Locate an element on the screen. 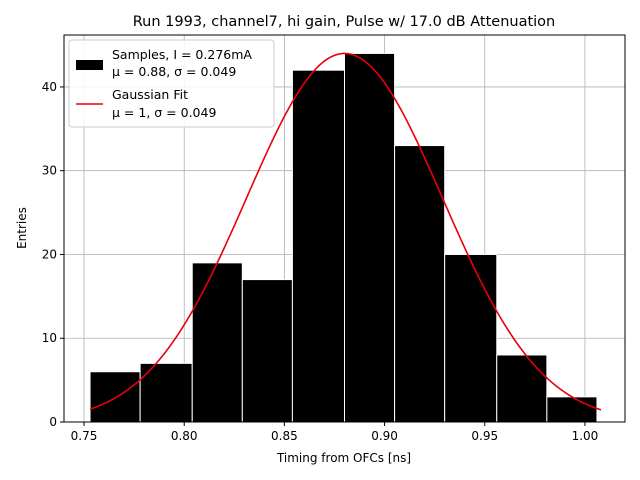 The height and width of the screenshot is (480, 640). x-tick-label: 1.00 is located at coordinates (585, 436).